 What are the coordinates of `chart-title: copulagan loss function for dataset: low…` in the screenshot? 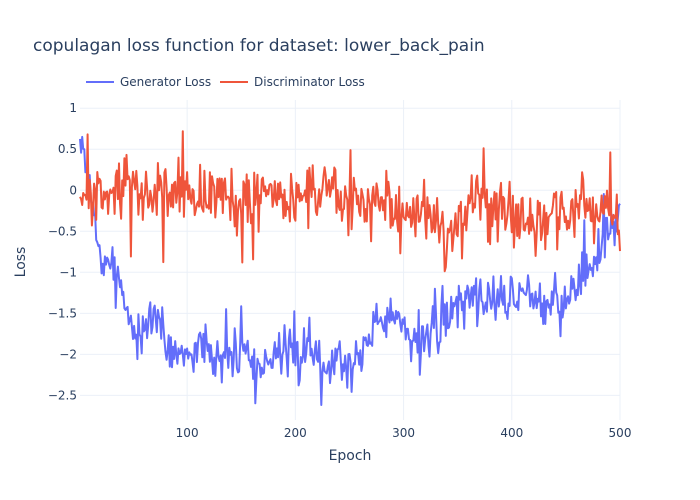 It's located at (259, 46).